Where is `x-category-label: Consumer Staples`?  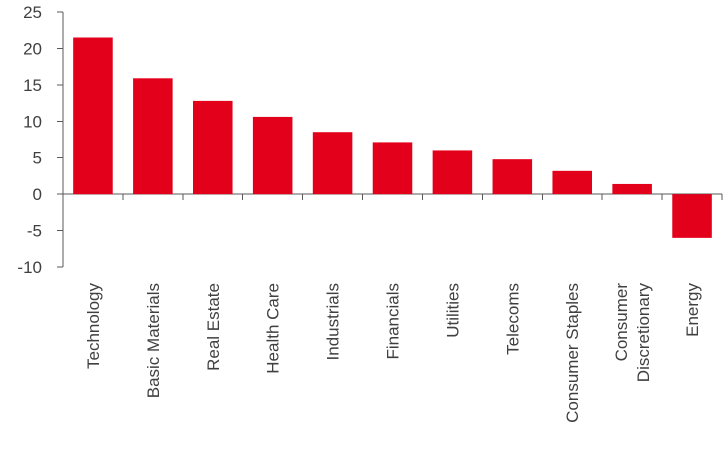
x-category-label: Consumer Staples is located at coordinates (572, 353).